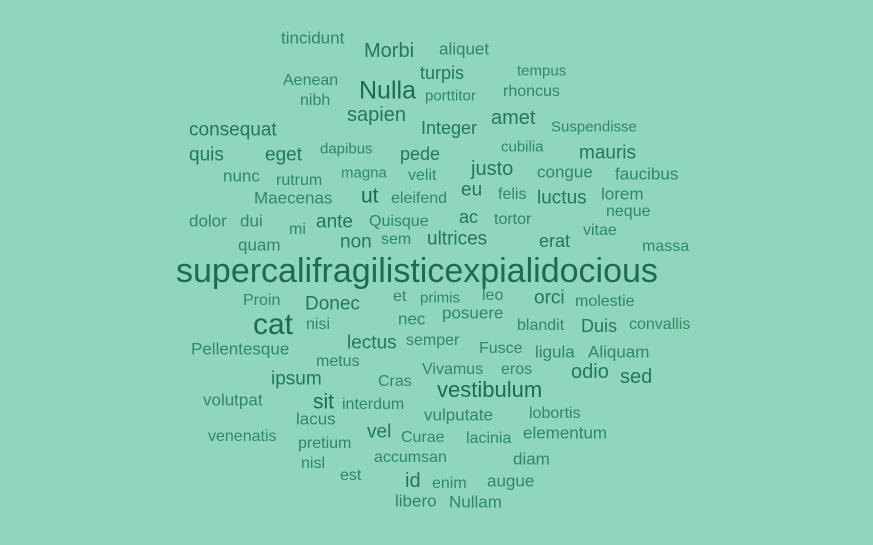  I want to click on word: semper, so click(433, 340).